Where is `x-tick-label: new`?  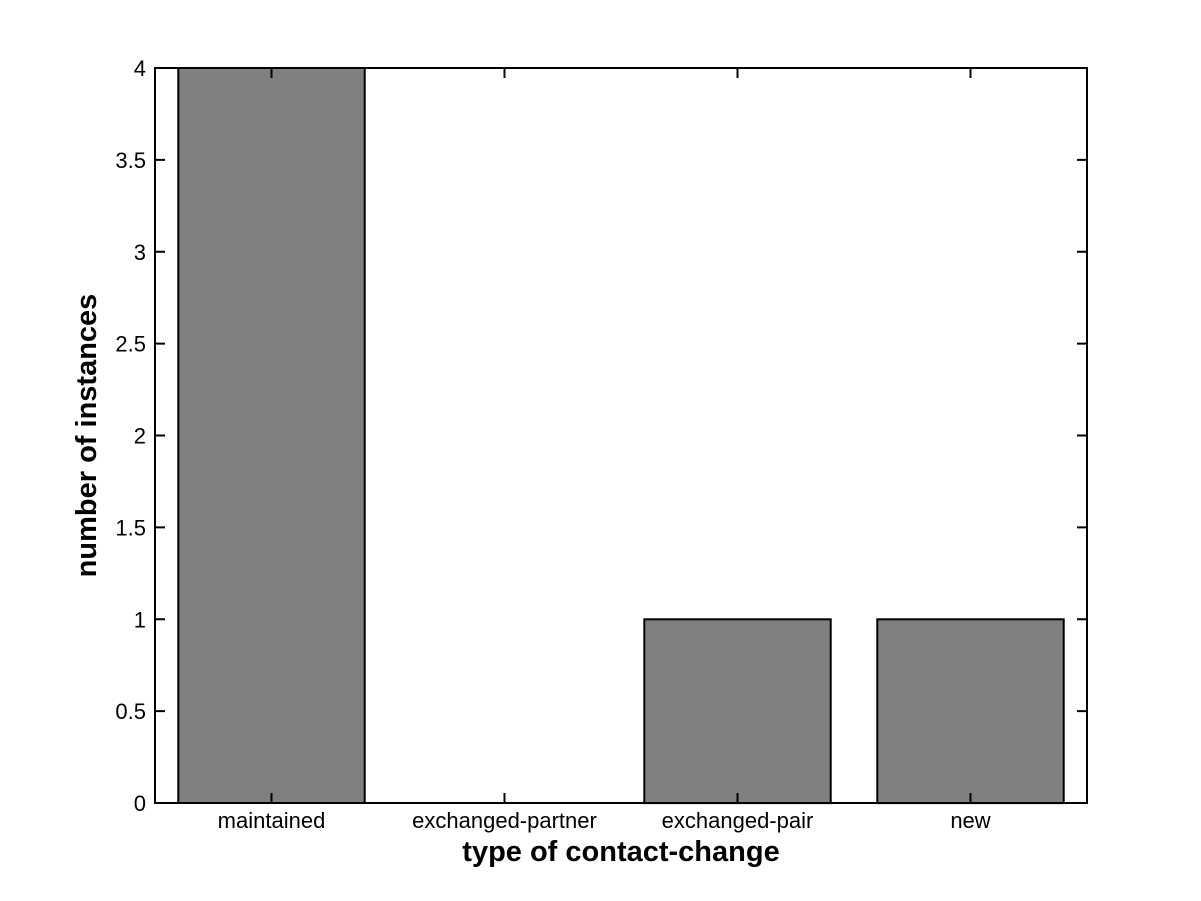 x-tick-label: new is located at coordinates (970, 820).